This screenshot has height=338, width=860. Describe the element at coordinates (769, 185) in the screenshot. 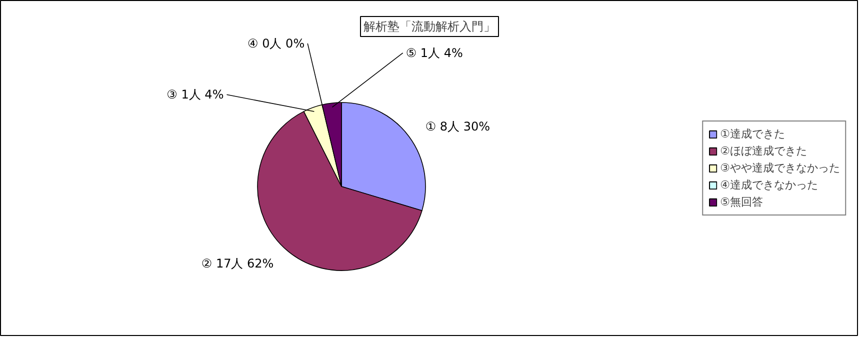

I see `legend-label: ④達成できなかった` at that location.